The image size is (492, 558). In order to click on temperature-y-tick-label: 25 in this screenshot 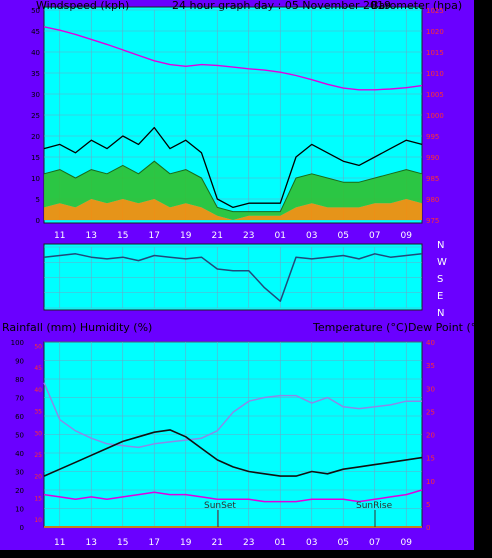, I will do `click(430, 412)`.